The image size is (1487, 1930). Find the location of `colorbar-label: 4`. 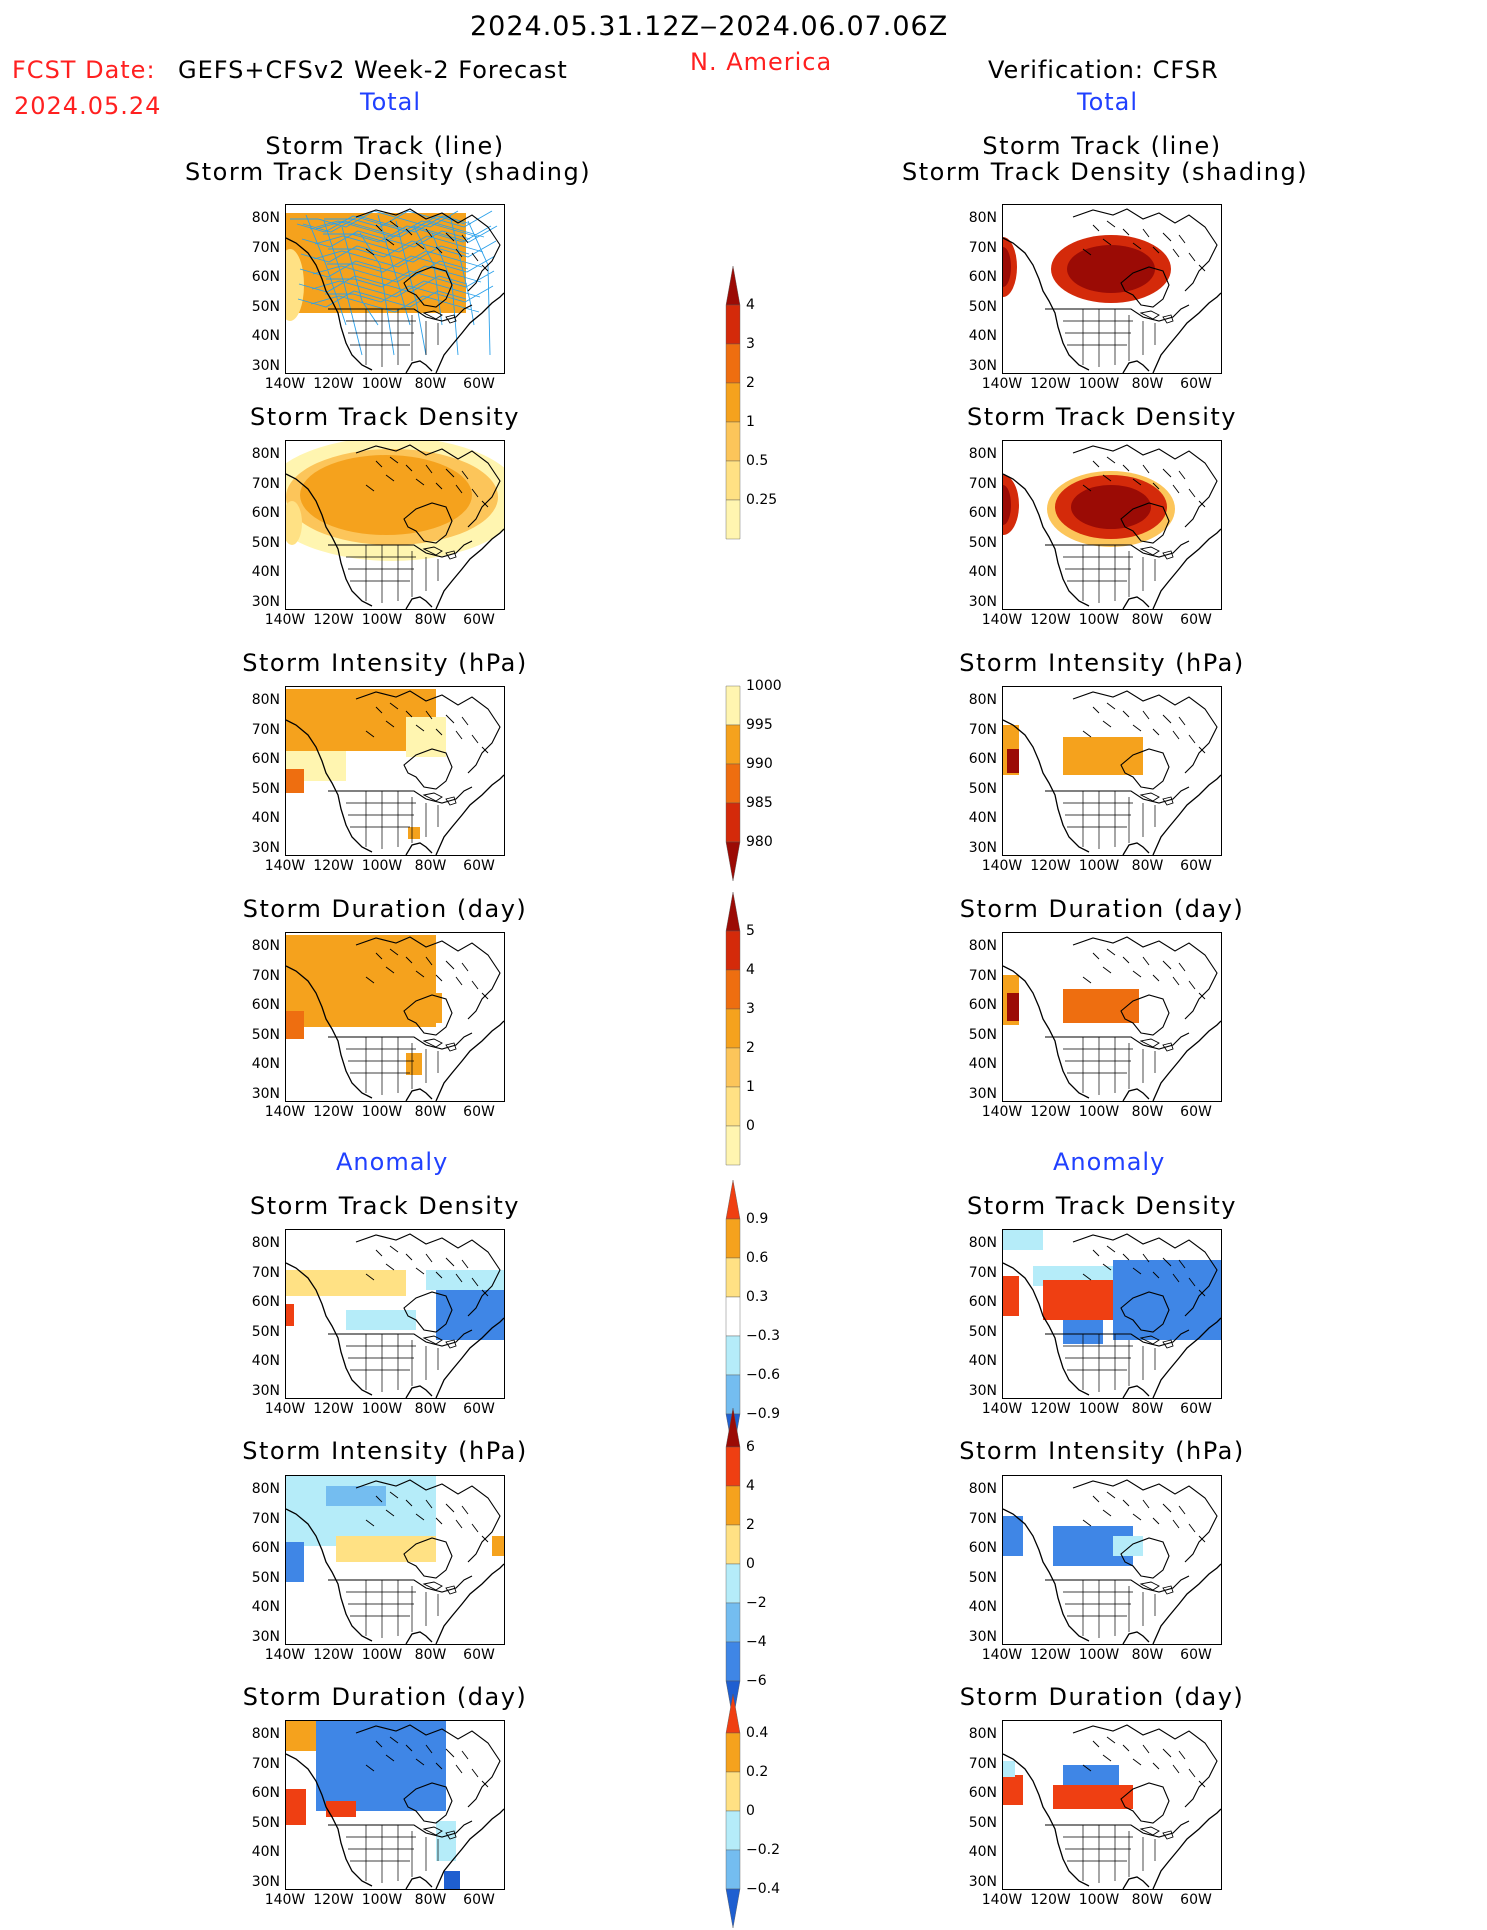

colorbar-label: 4 is located at coordinates (750, 305).